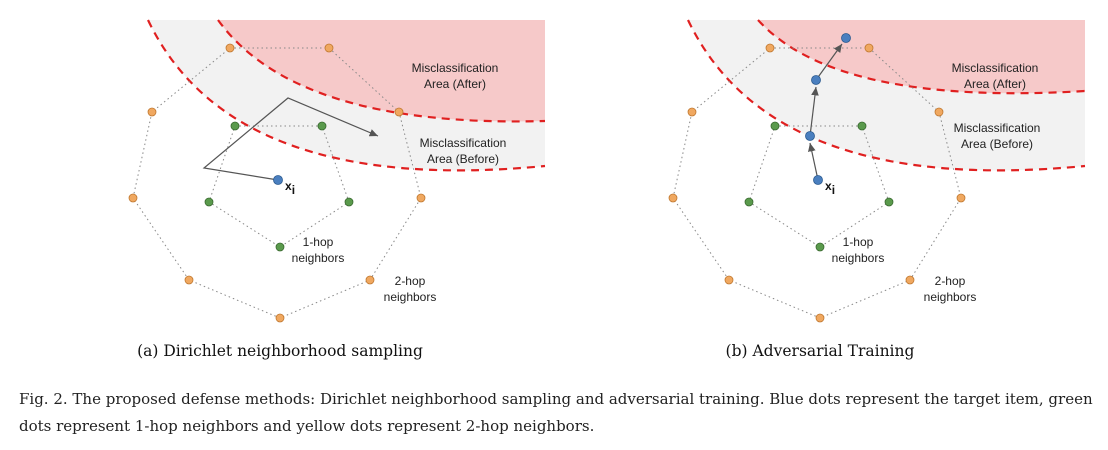 Image resolution: width=1108 pixels, height=450 pixels. Describe the element at coordinates (820, 351) in the screenshot. I see `panel-b-caption: (b) Adversarial Training` at that location.